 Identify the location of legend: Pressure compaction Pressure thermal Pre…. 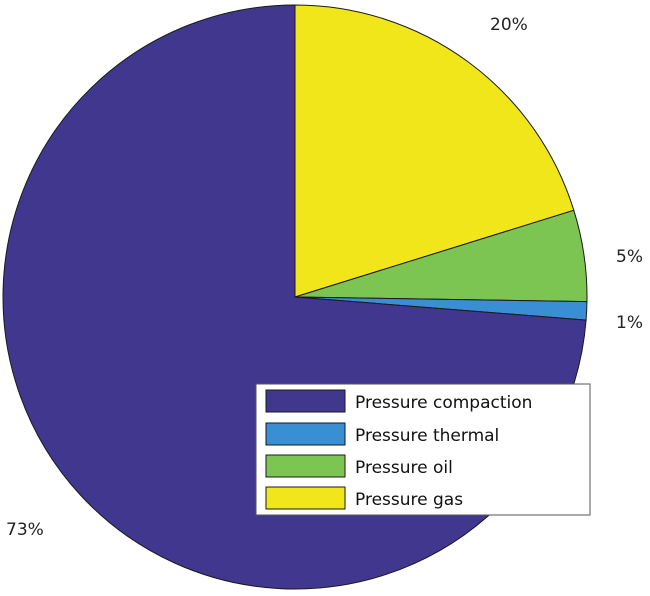
(423, 449).